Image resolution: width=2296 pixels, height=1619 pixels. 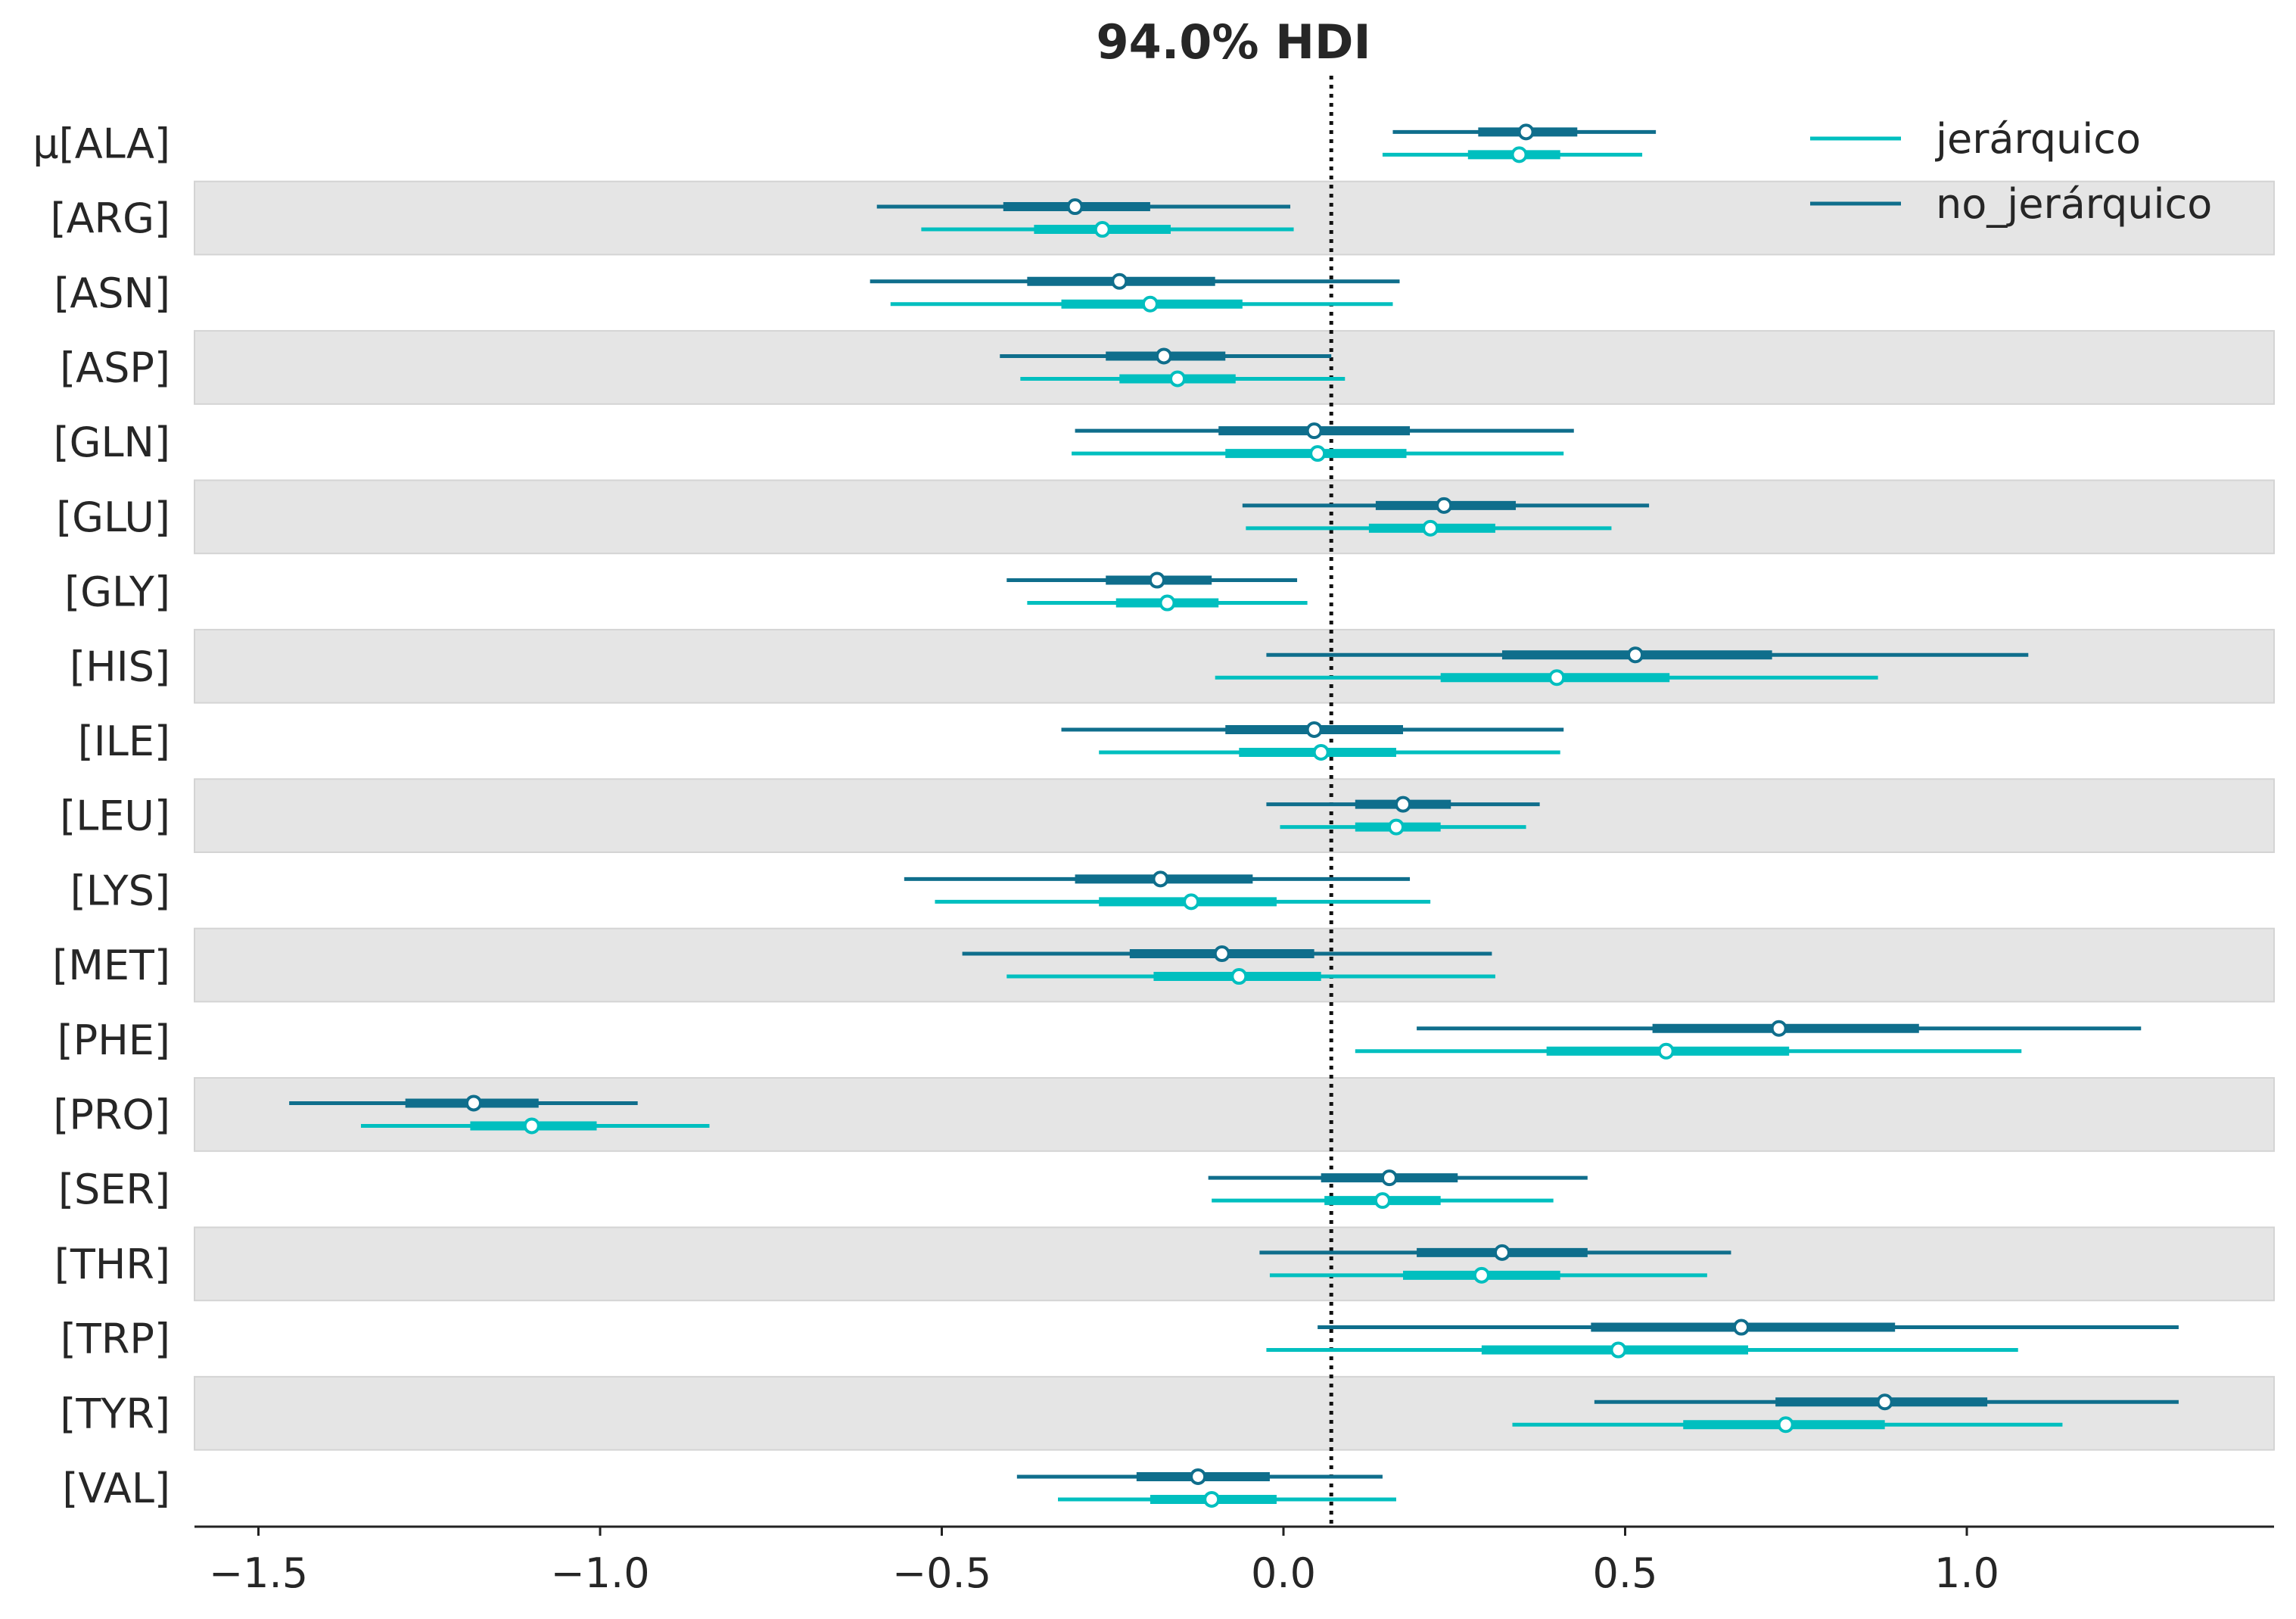 What do you see at coordinates (110, 218) in the screenshot?
I see `y-tick-label: [ARG]` at bounding box center [110, 218].